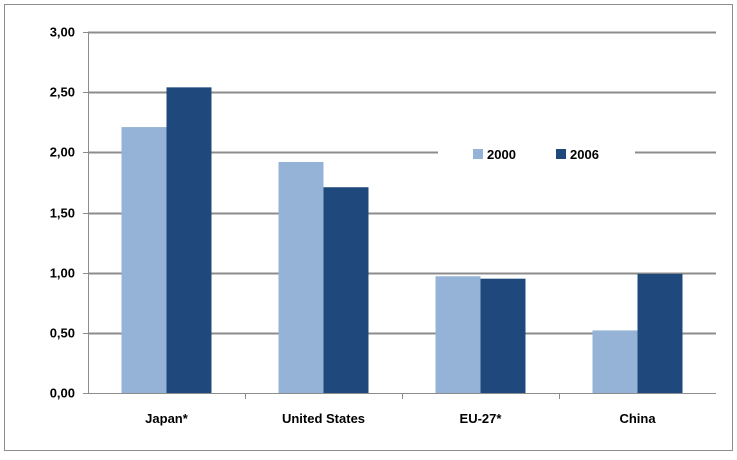  Describe the element at coordinates (584, 154) in the screenshot. I see `legend-label-2006: 2006` at that location.